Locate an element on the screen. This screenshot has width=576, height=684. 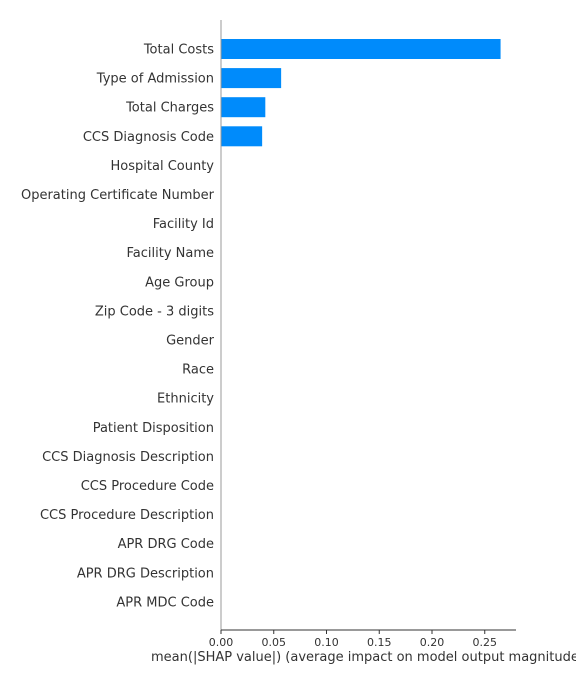
x-ticks: 0.00 0.05 0.10 0.15 0.20 0.25 is located at coordinates (353, 639).